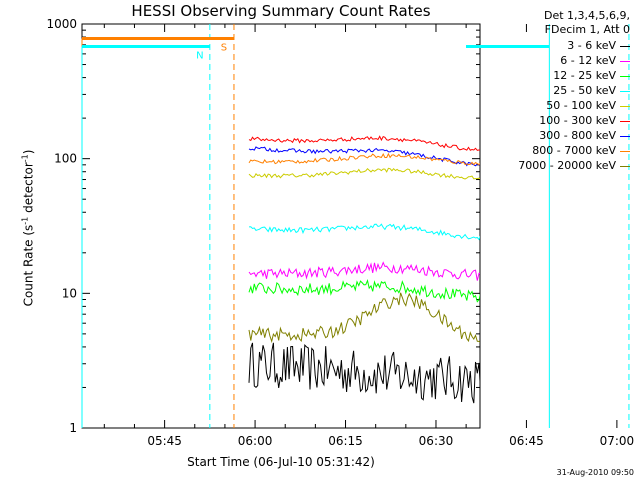  Describe the element at coordinates (617, 441) in the screenshot. I see `x-tick-label: 07:00` at that location.